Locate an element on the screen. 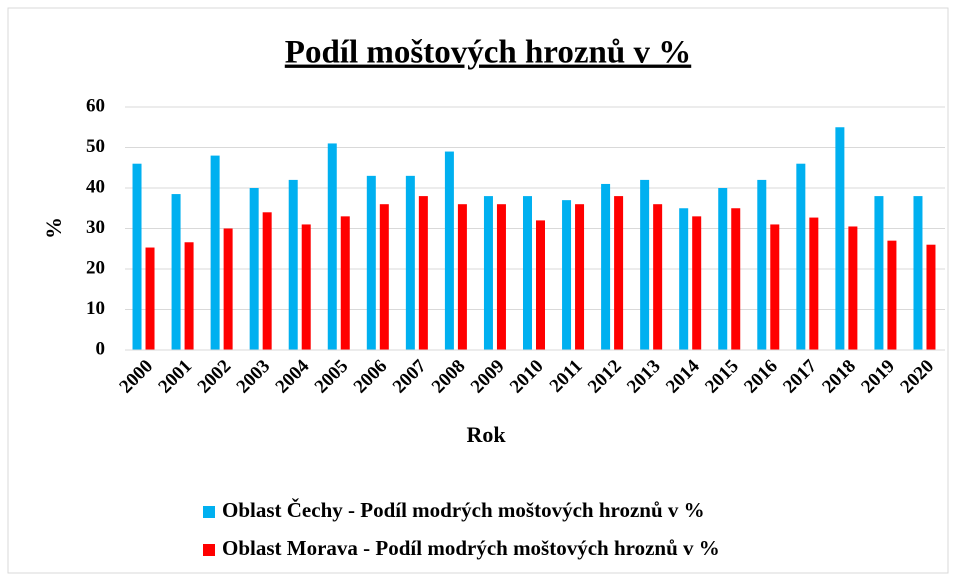 The image size is (955, 578). chart-title: Podíl moštových hroznů v % is located at coordinates (488, 53).